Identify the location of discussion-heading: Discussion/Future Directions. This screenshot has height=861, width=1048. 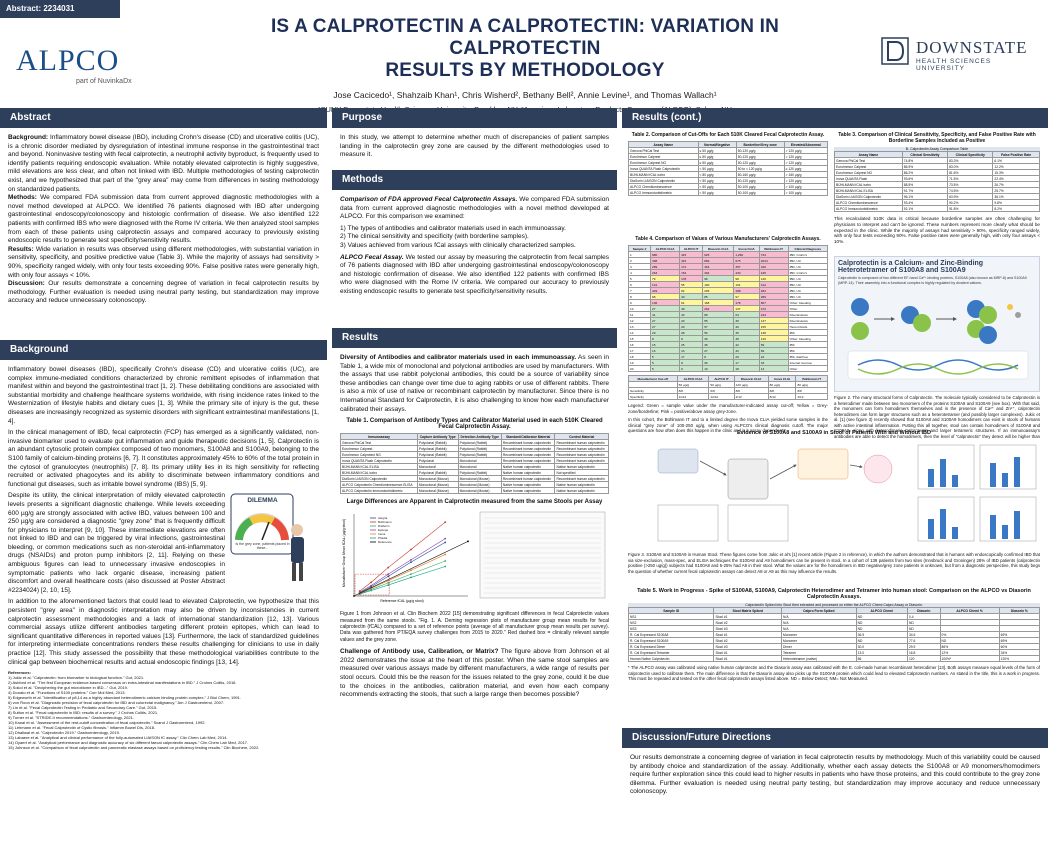
(835, 738).